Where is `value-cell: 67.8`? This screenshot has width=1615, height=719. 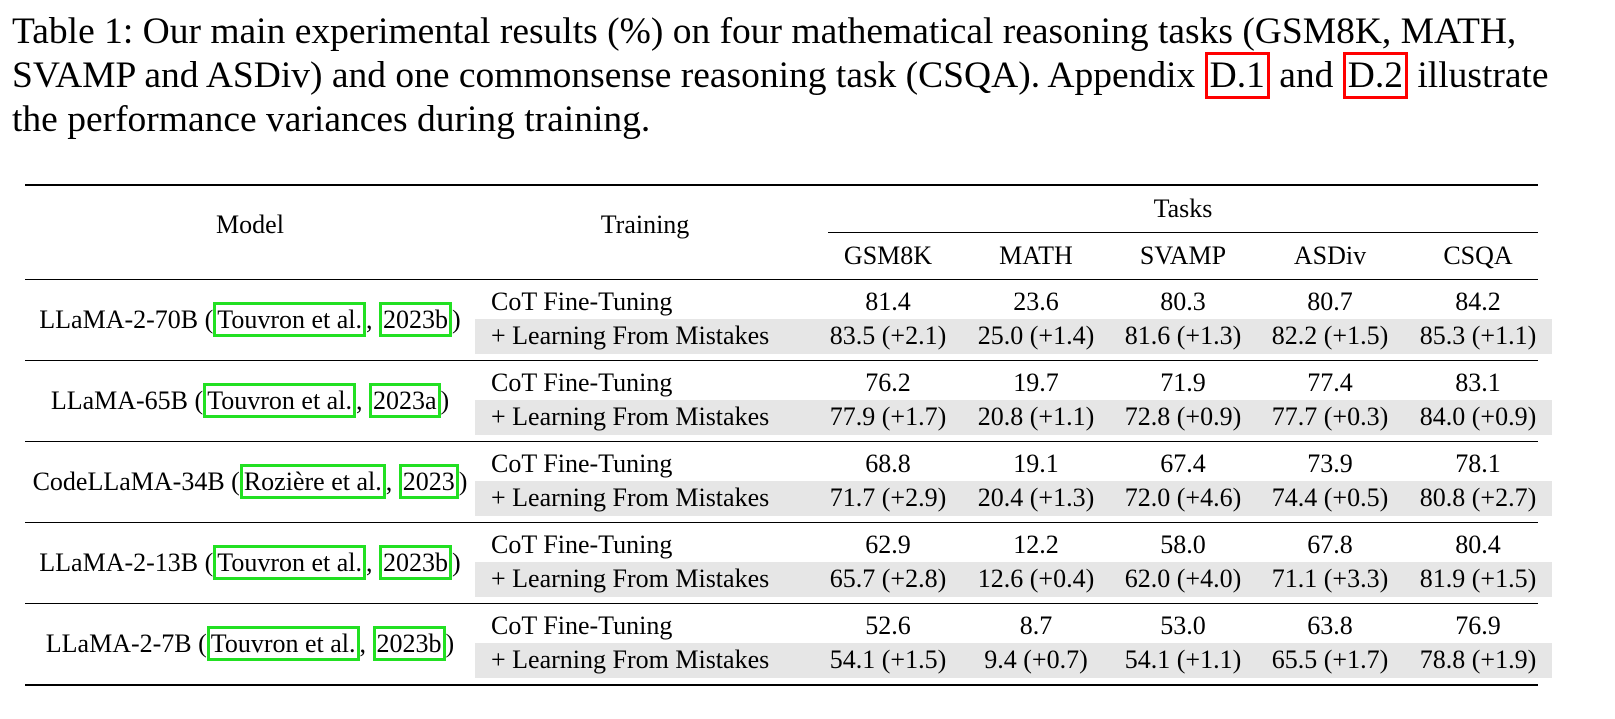
value-cell: 67.8 is located at coordinates (1330, 544).